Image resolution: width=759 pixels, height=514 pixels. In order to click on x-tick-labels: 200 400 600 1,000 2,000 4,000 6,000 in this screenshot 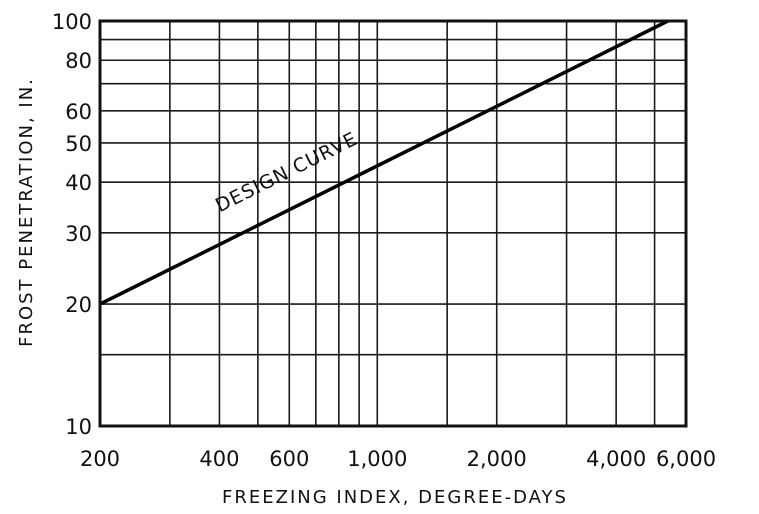, I will do `click(398, 459)`.